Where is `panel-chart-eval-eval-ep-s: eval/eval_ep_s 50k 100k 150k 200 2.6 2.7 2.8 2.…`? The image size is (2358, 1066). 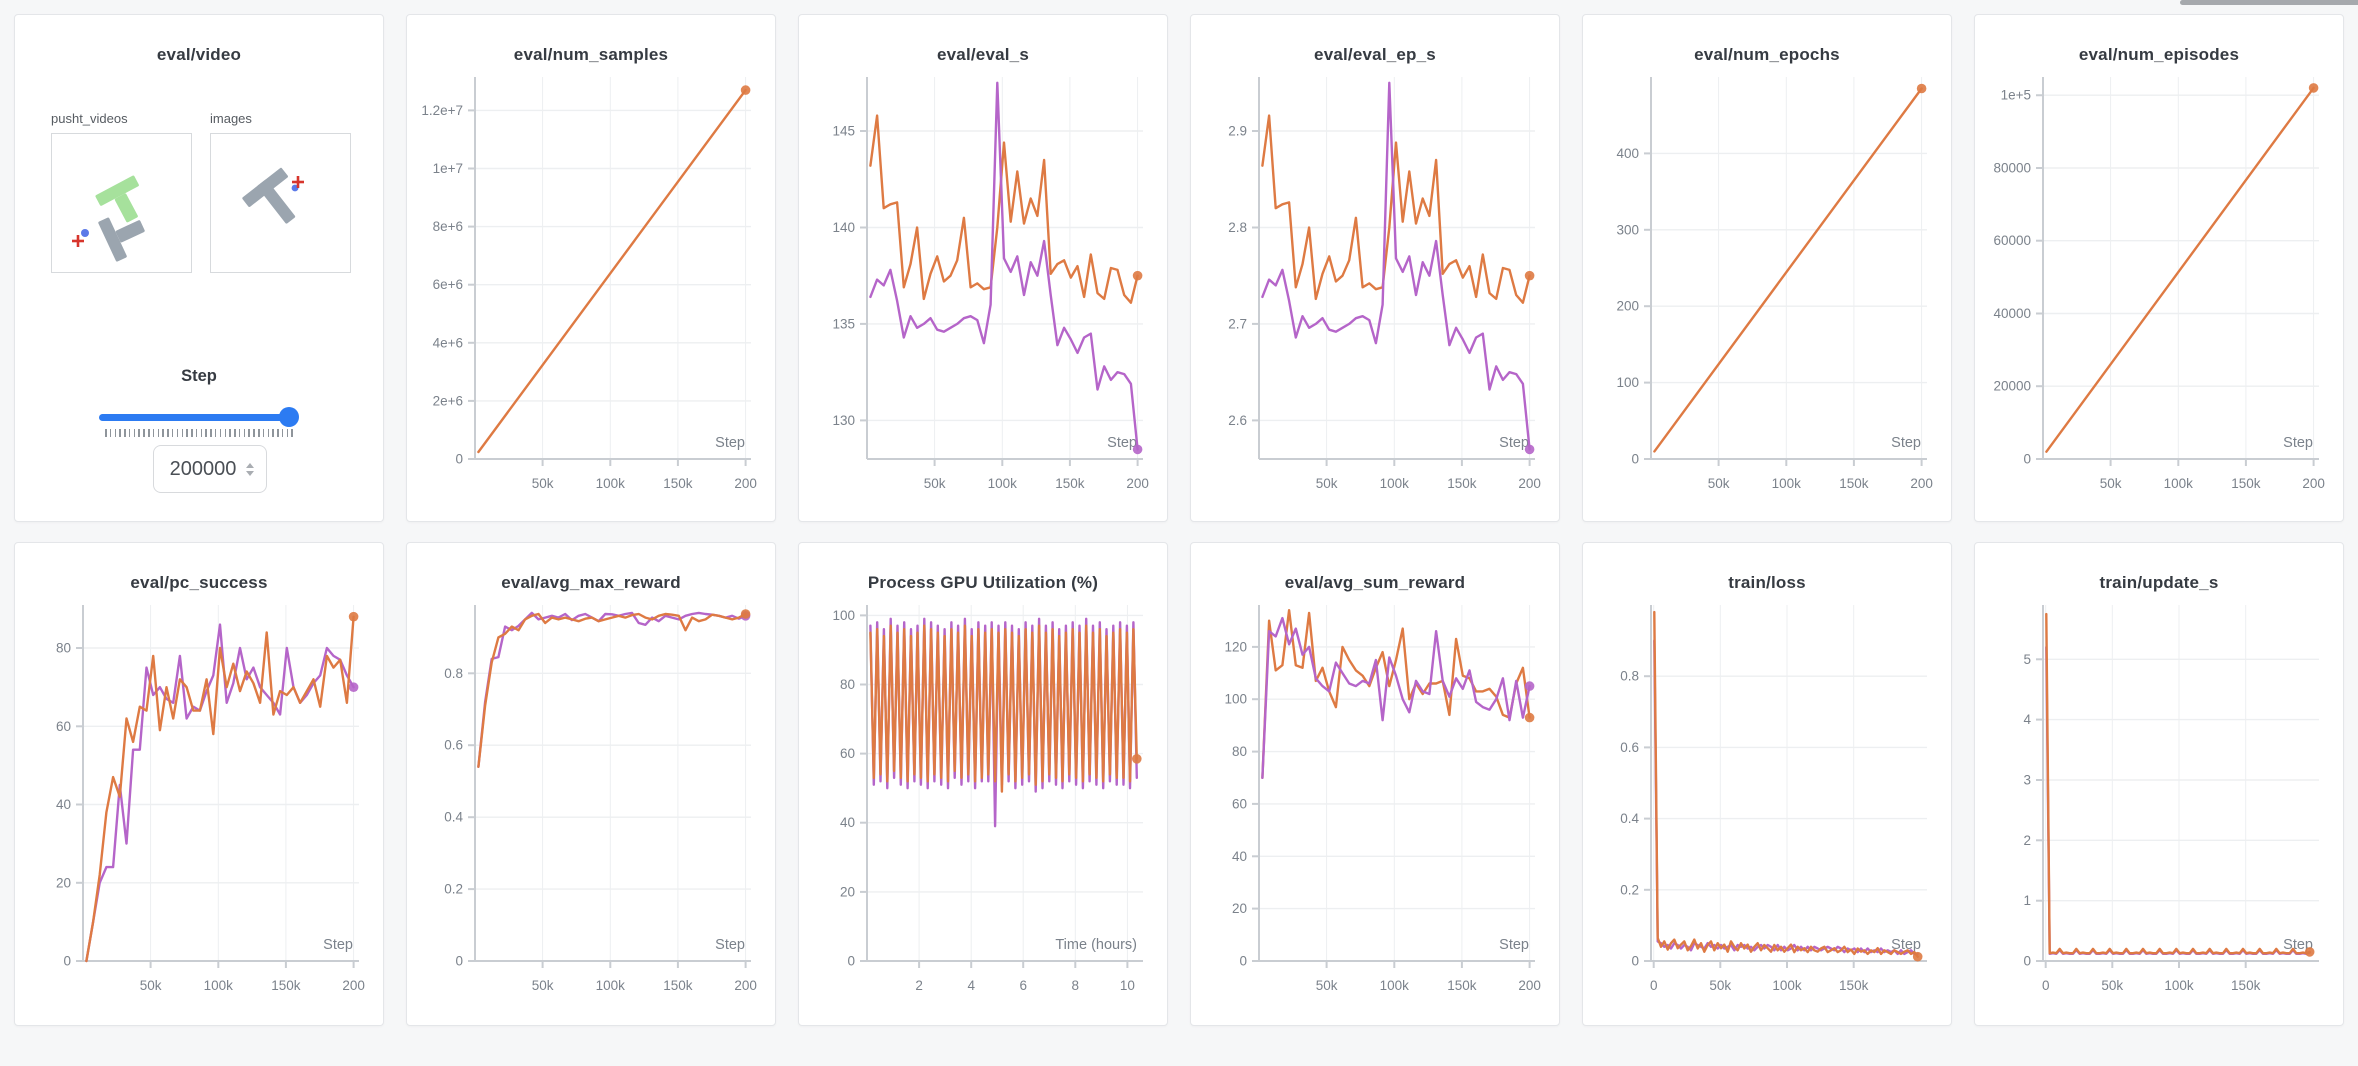
panel-chart-eval-eval-ep-s: eval/eval_ep_s 50k 100k 150k 200 2.6 2.7 2.8 2.… is located at coordinates (1375, 268).